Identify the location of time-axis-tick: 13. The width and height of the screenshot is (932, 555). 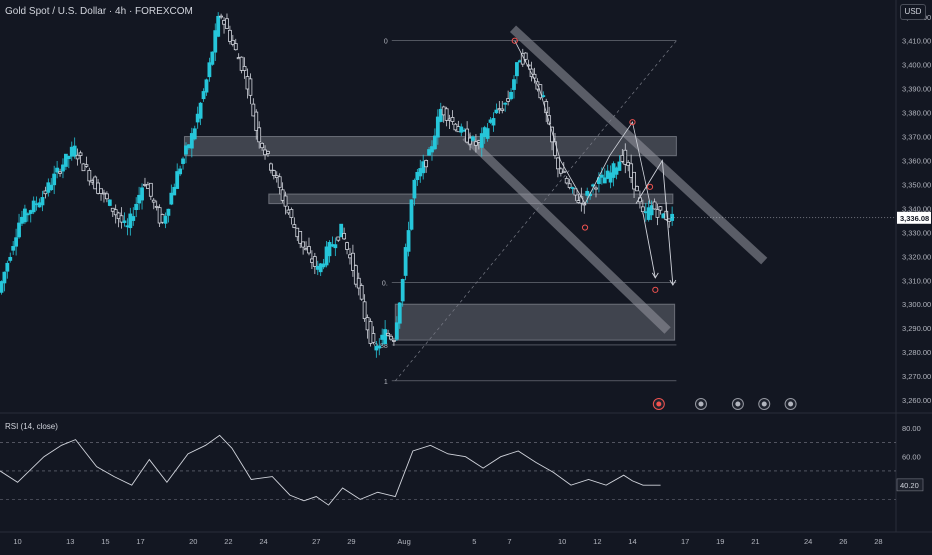
(70, 541).